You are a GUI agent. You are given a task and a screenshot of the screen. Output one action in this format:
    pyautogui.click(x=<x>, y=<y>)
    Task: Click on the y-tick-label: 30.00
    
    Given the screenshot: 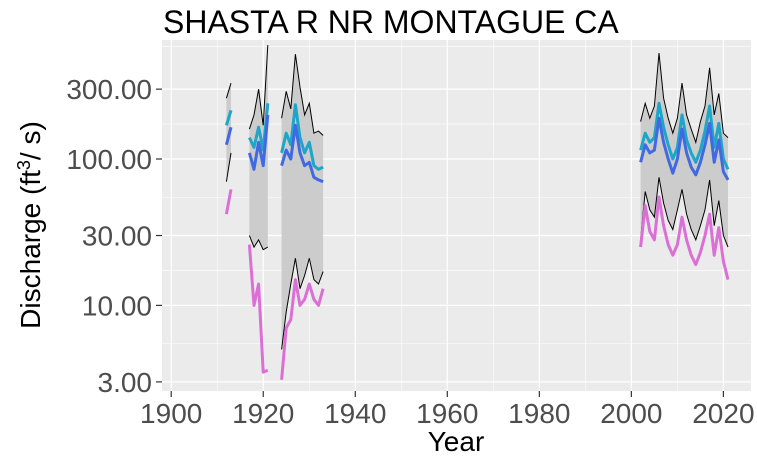 What is the action you would take?
    pyautogui.click(x=117, y=236)
    